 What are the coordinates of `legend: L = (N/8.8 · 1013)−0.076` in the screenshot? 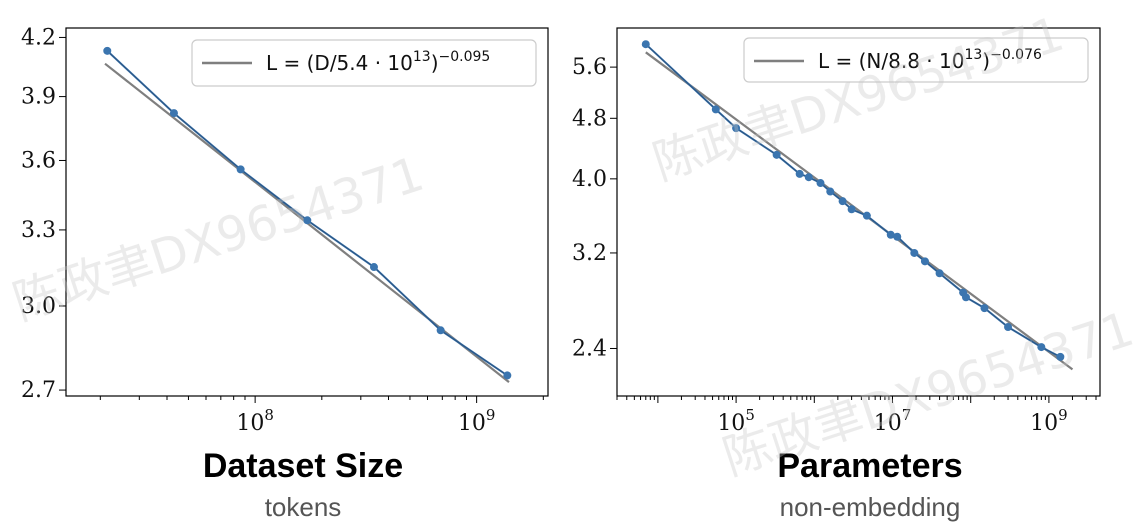 It's located at (916, 60).